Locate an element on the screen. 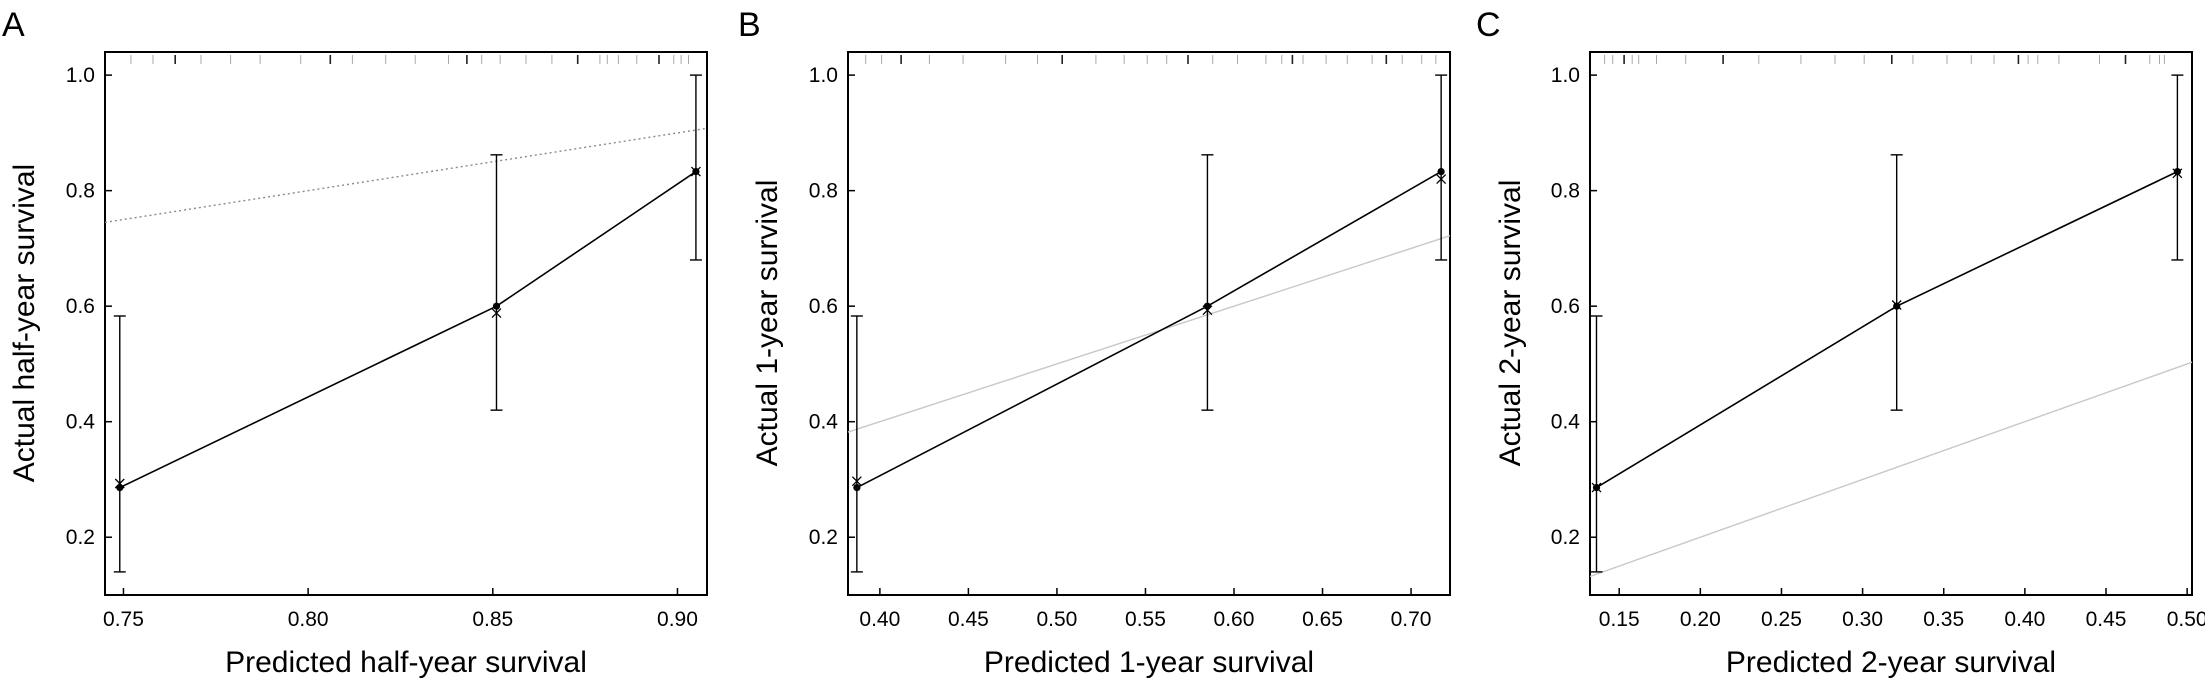  panel-a-x-axis-label: Predicted half-year survival is located at coordinates (406, 662).